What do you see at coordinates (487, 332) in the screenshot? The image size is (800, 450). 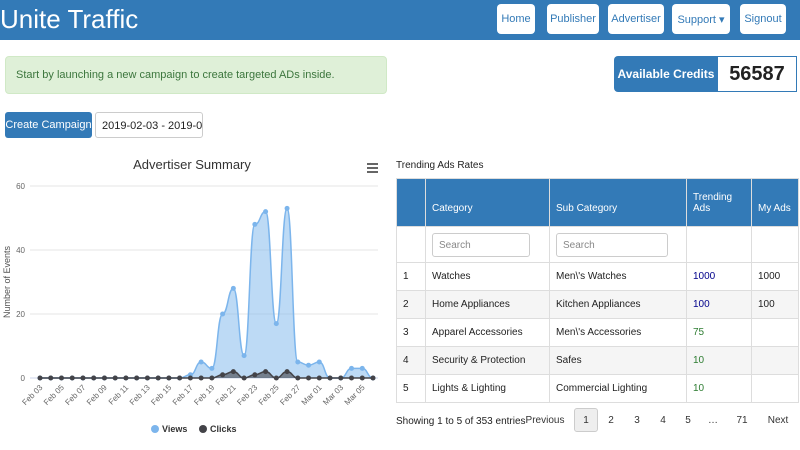 I see `table-cell: Apparel Accessories` at bounding box center [487, 332].